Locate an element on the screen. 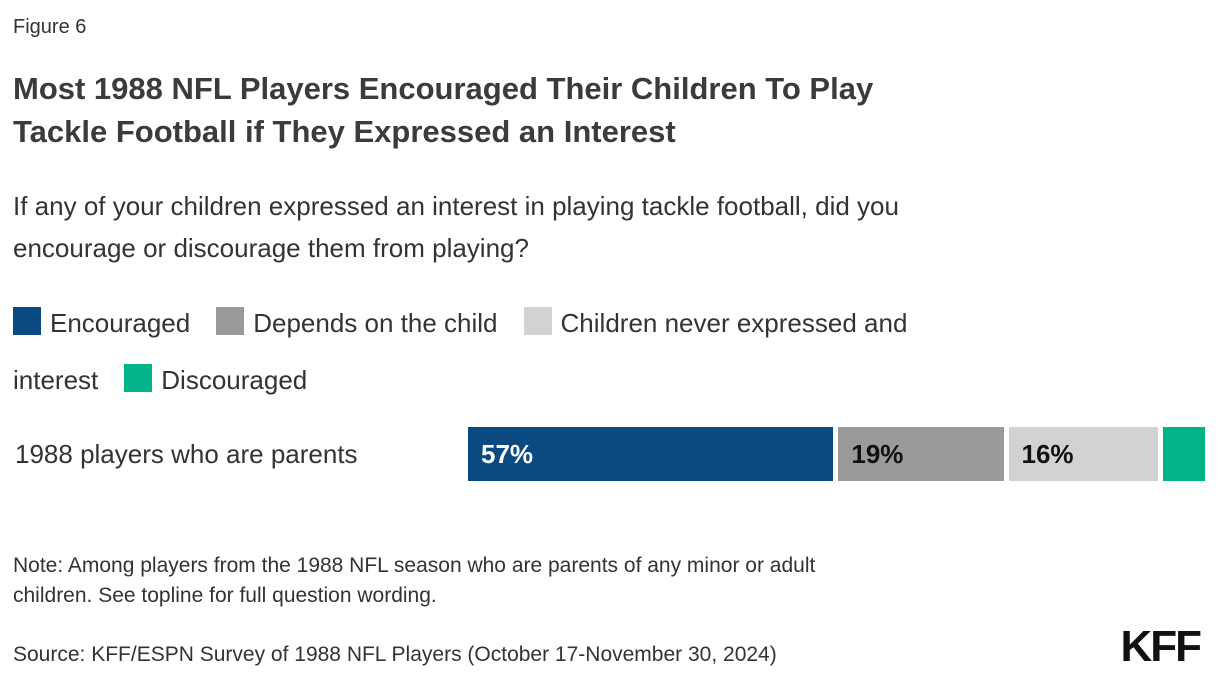 The height and width of the screenshot is (682, 1220). stacked-bar: 57% 19% 16% is located at coordinates (837, 454).